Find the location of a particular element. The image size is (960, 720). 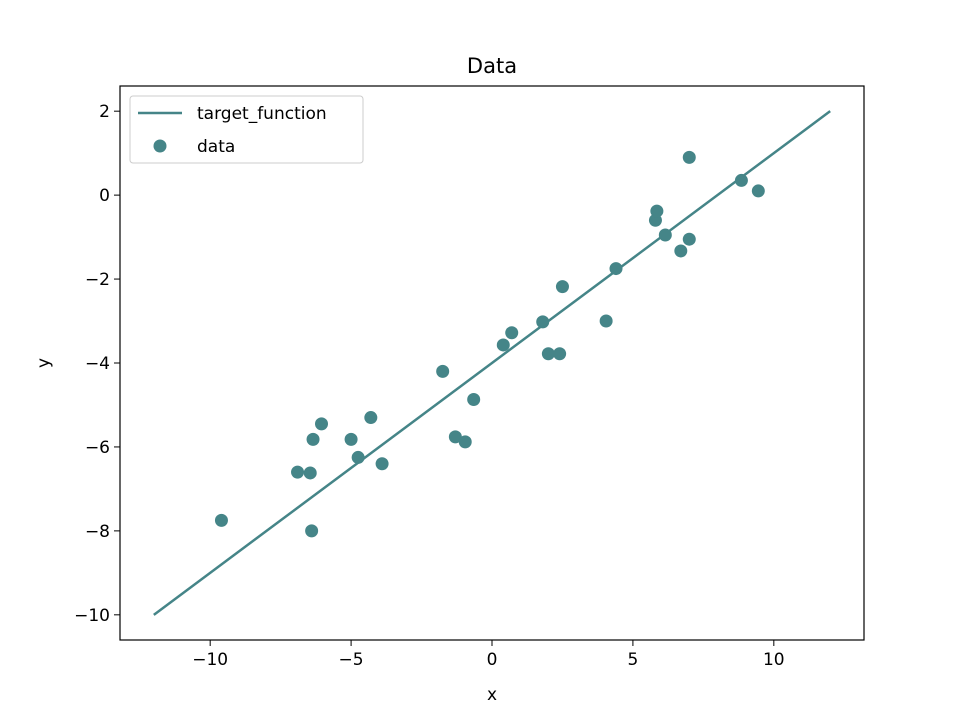

chart-title: Data is located at coordinates (492, 66).